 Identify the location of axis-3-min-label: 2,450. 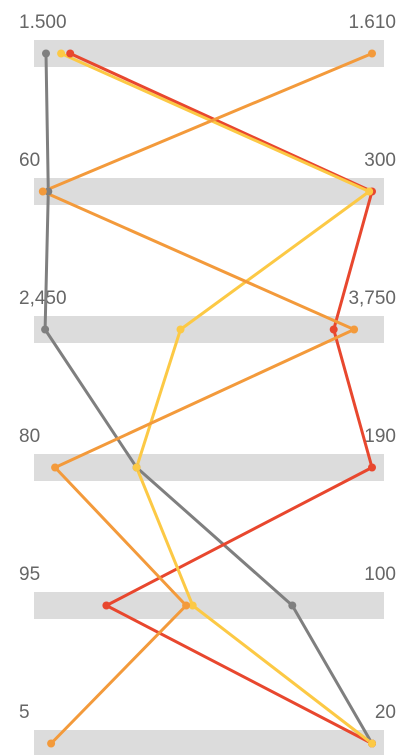
(43, 298).